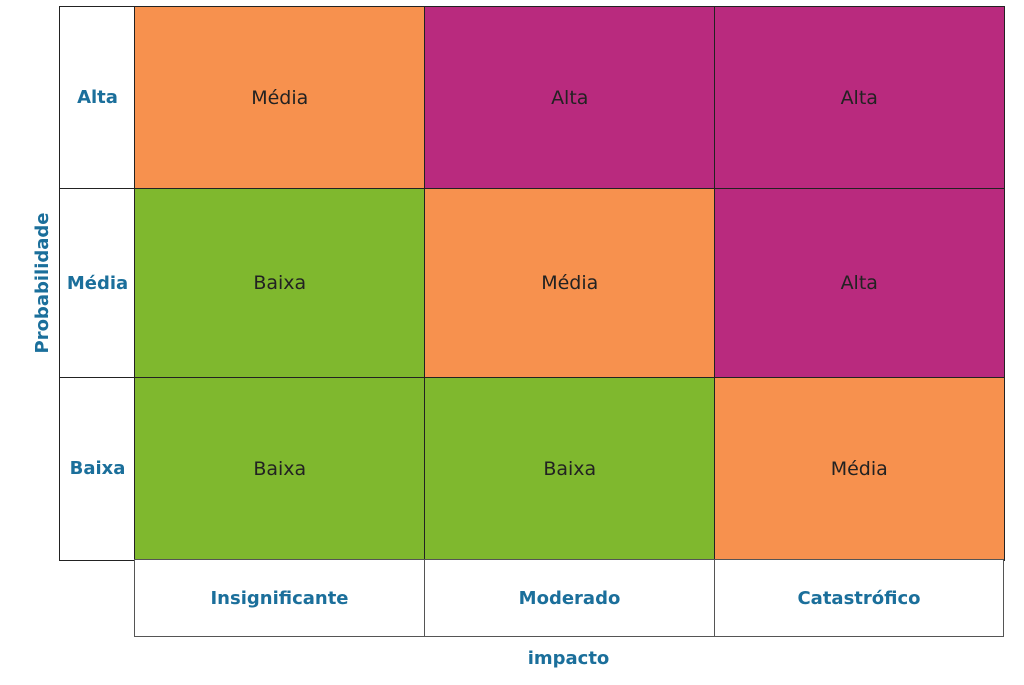 This screenshot has width=1024, height=685. What do you see at coordinates (569, 598) in the screenshot?
I see `column-label-1: Moderado` at bounding box center [569, 598].